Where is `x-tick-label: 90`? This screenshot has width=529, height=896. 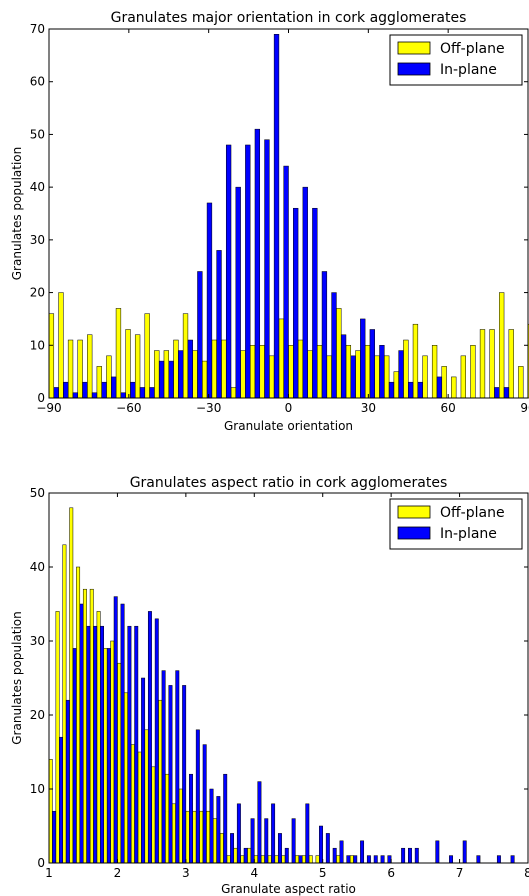 x-tick-label: 90 is located at coordinates (524, 408).